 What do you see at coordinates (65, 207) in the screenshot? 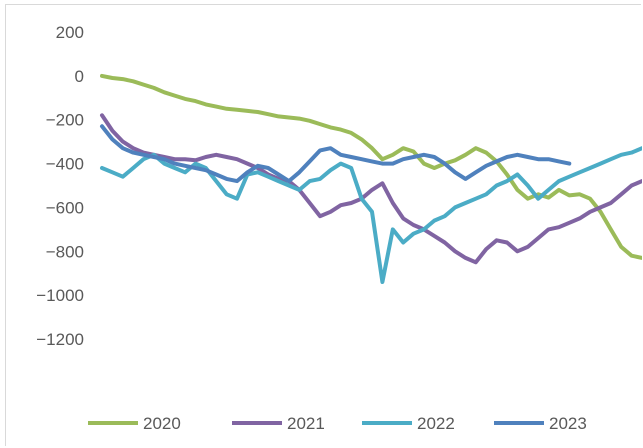
I see `y-tick-label: −600` at bounding box center [65, 207].